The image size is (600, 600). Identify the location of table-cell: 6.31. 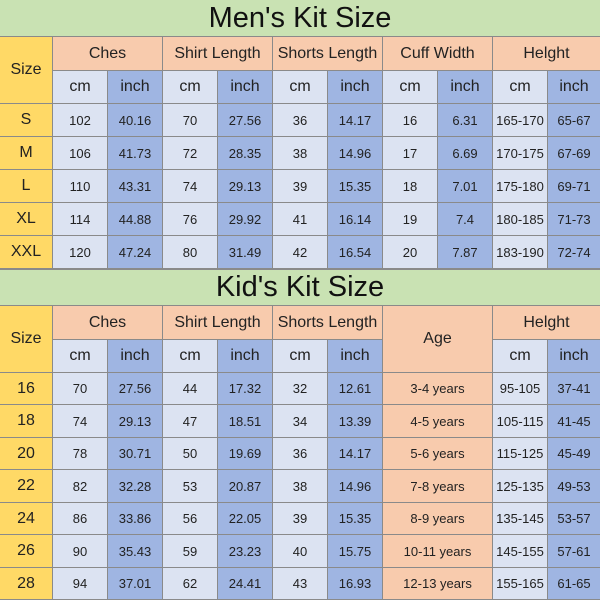
(465, 120).